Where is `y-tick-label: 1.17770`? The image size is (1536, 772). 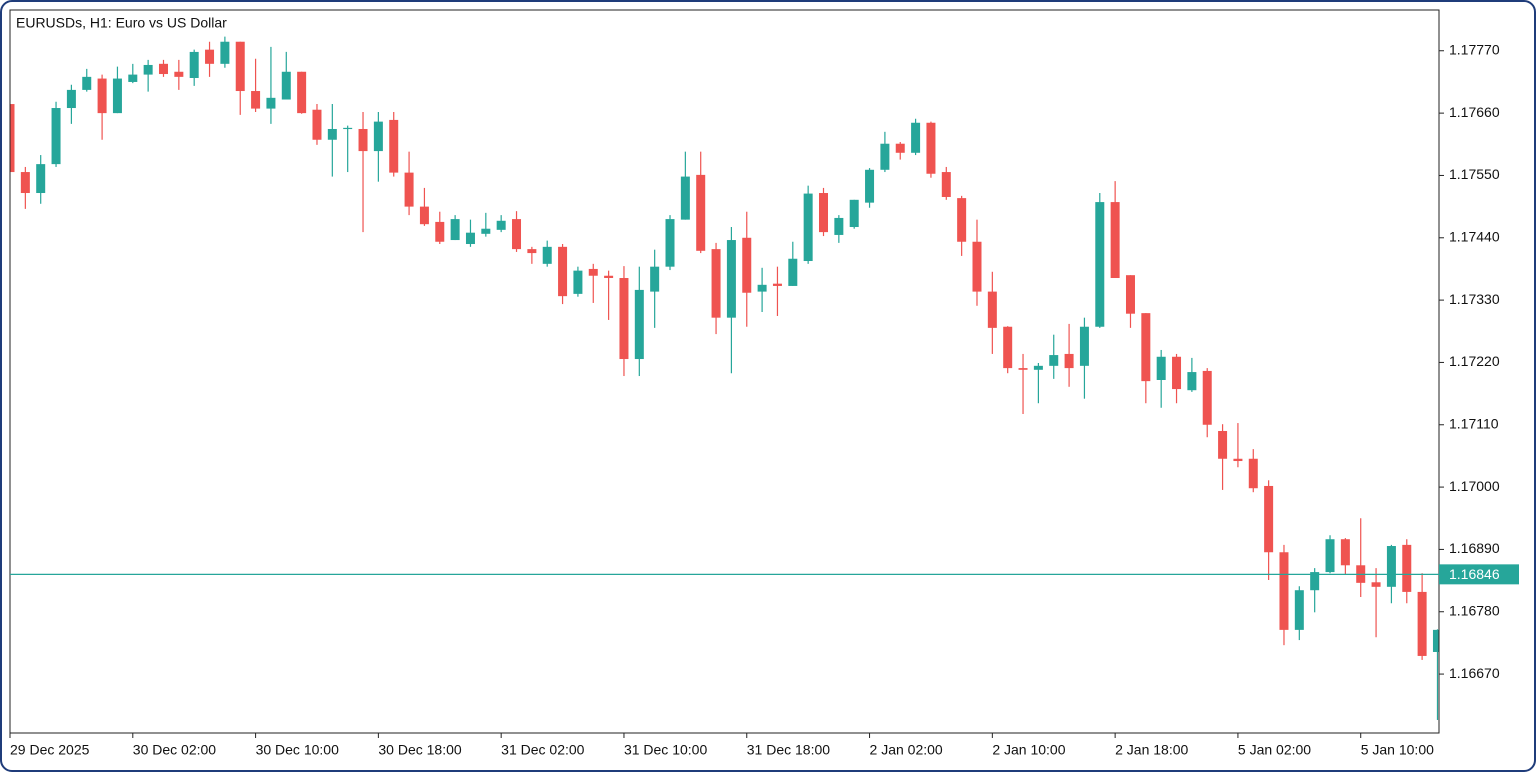 y-tick-label: 1.17770 is located at coordinates (1474, 49).